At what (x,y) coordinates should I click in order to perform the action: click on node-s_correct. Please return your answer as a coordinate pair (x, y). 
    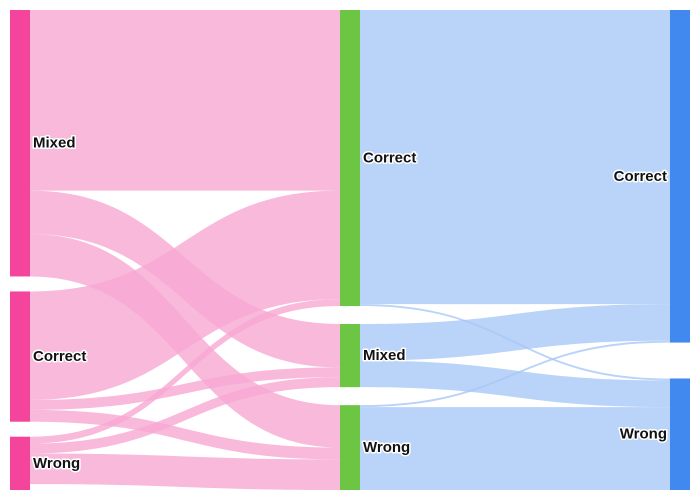
    Looking at the image, I should click on (20, 356).